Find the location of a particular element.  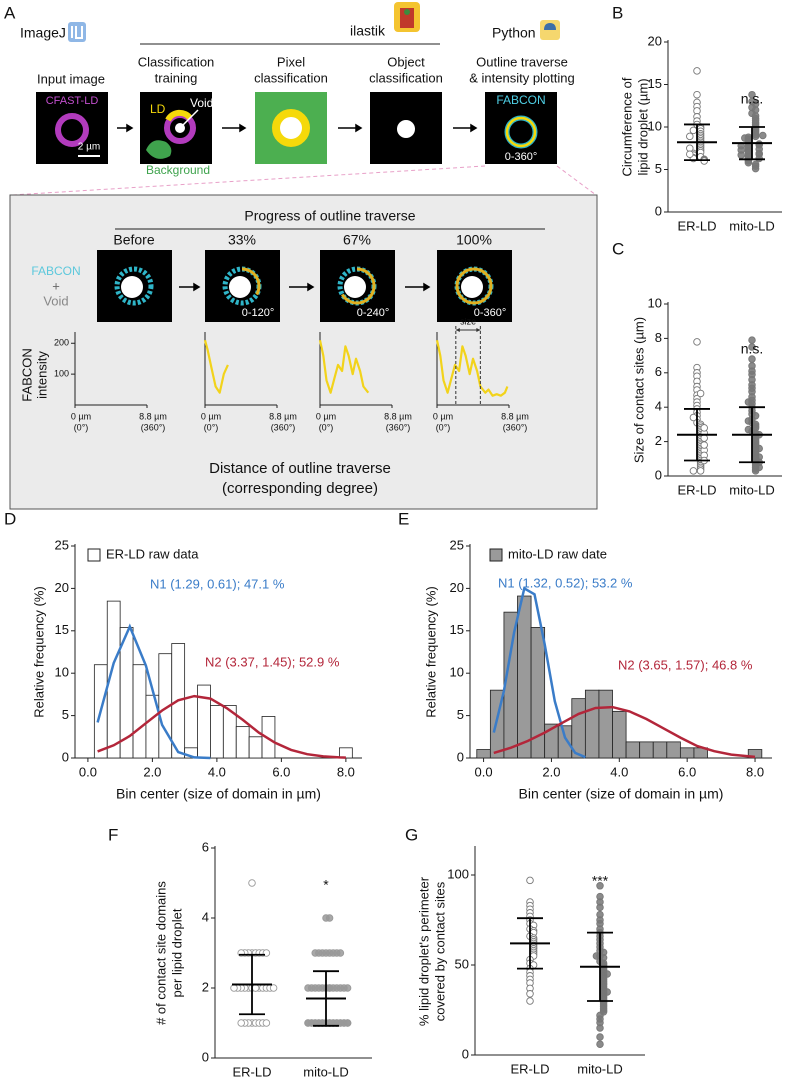

significance: * is located at coordinates (326, 885).